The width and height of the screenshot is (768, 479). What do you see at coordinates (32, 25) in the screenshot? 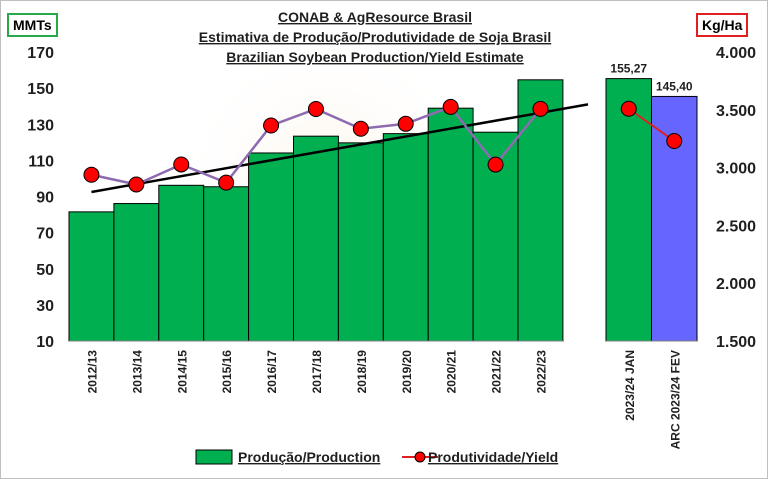
I see `left-axis-unit: MMTs` at bounding box center [32, 25].